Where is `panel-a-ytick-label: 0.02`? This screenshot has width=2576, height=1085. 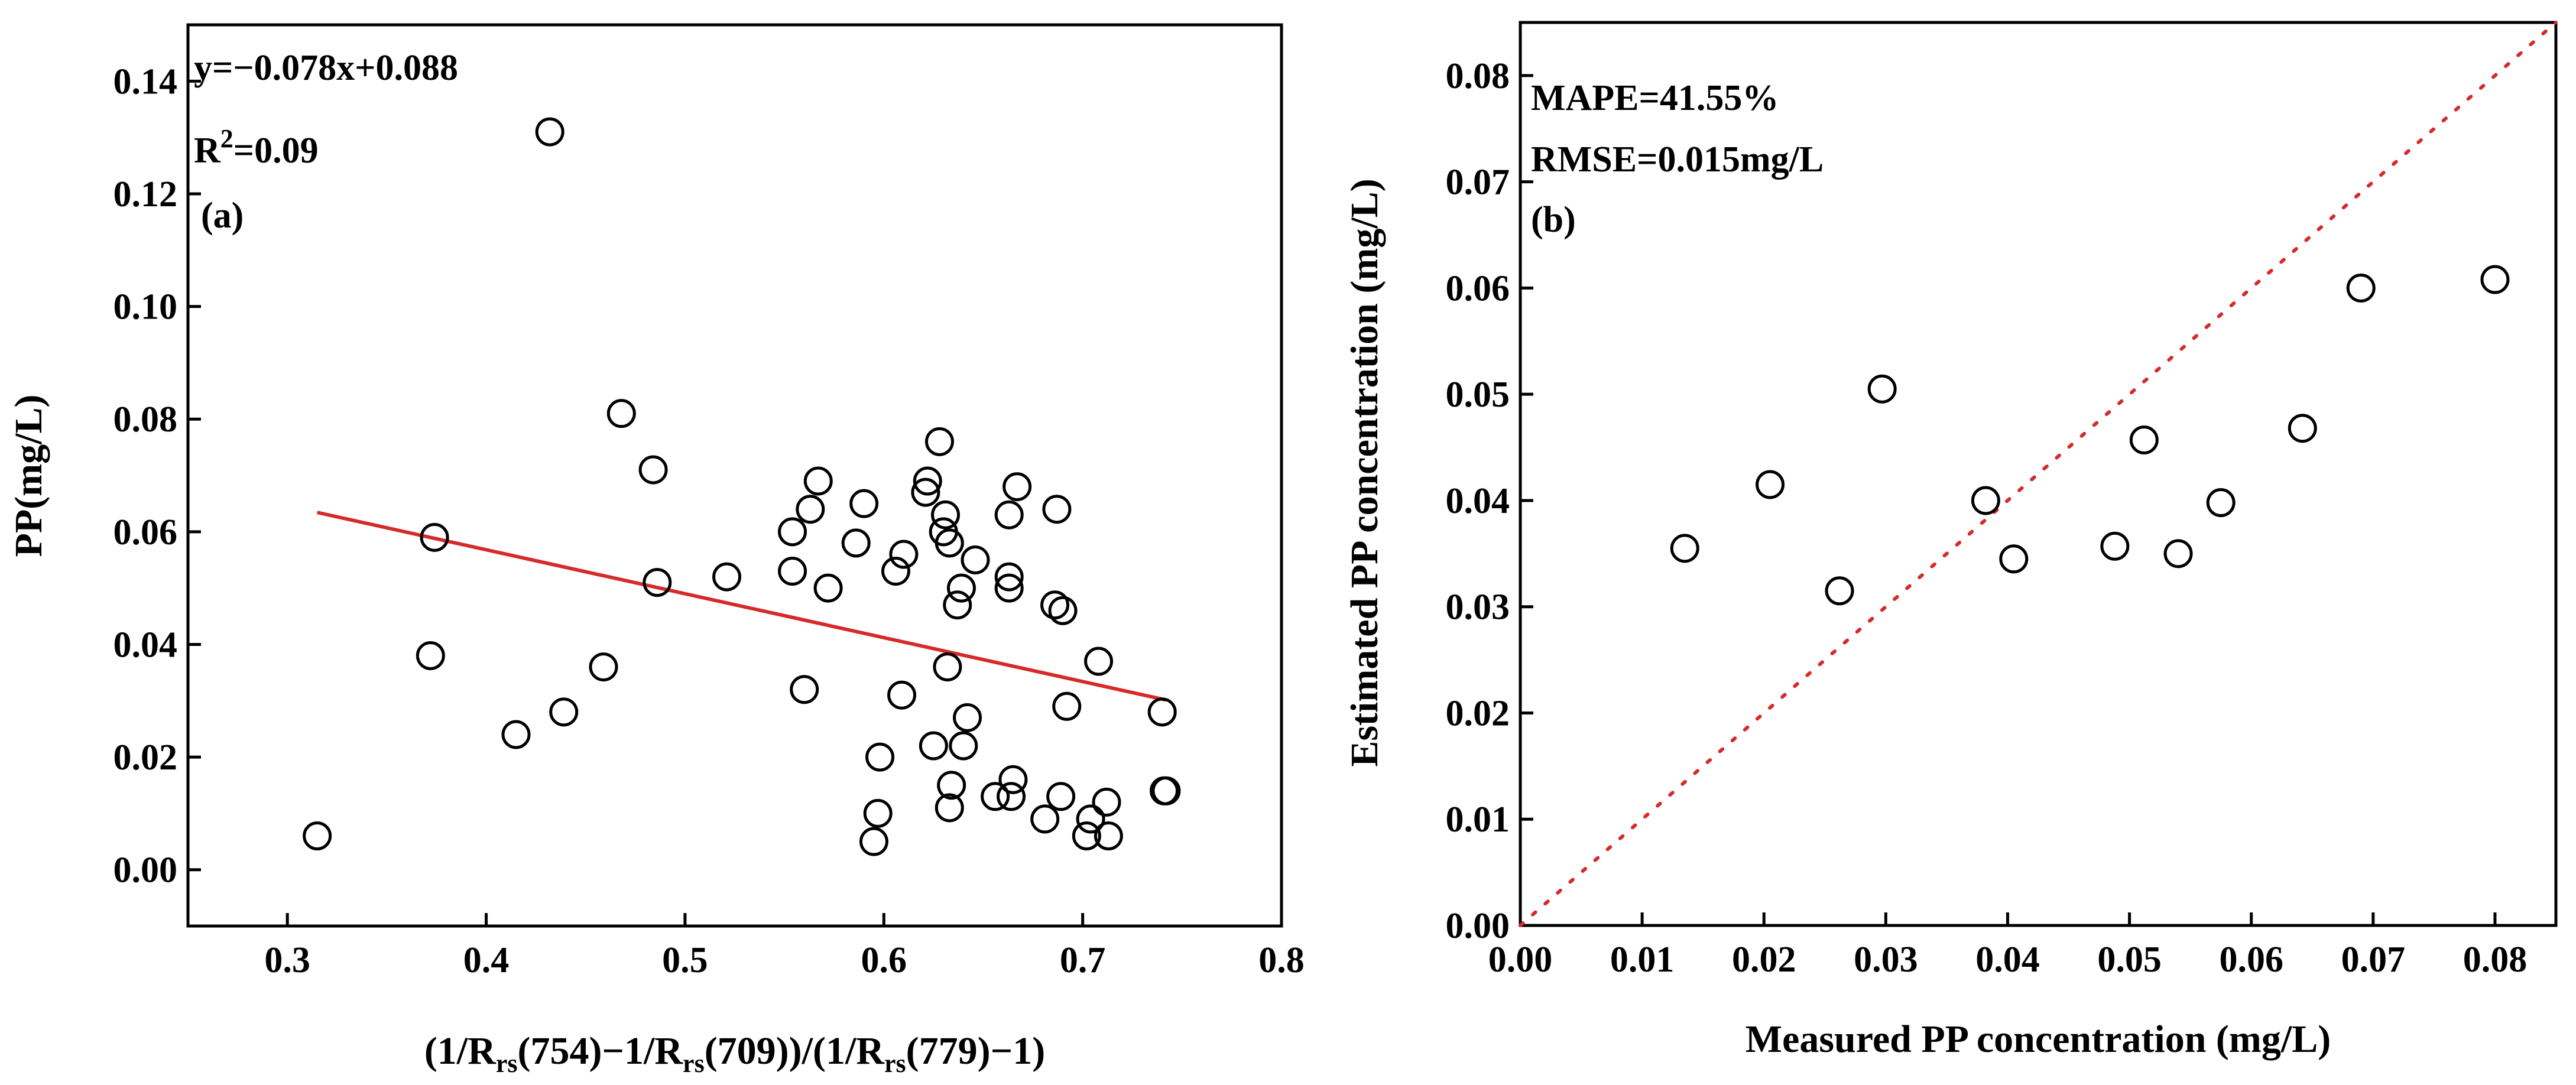 panel-a-ytick-label: 0.02 is located at coordinates (145, 758).